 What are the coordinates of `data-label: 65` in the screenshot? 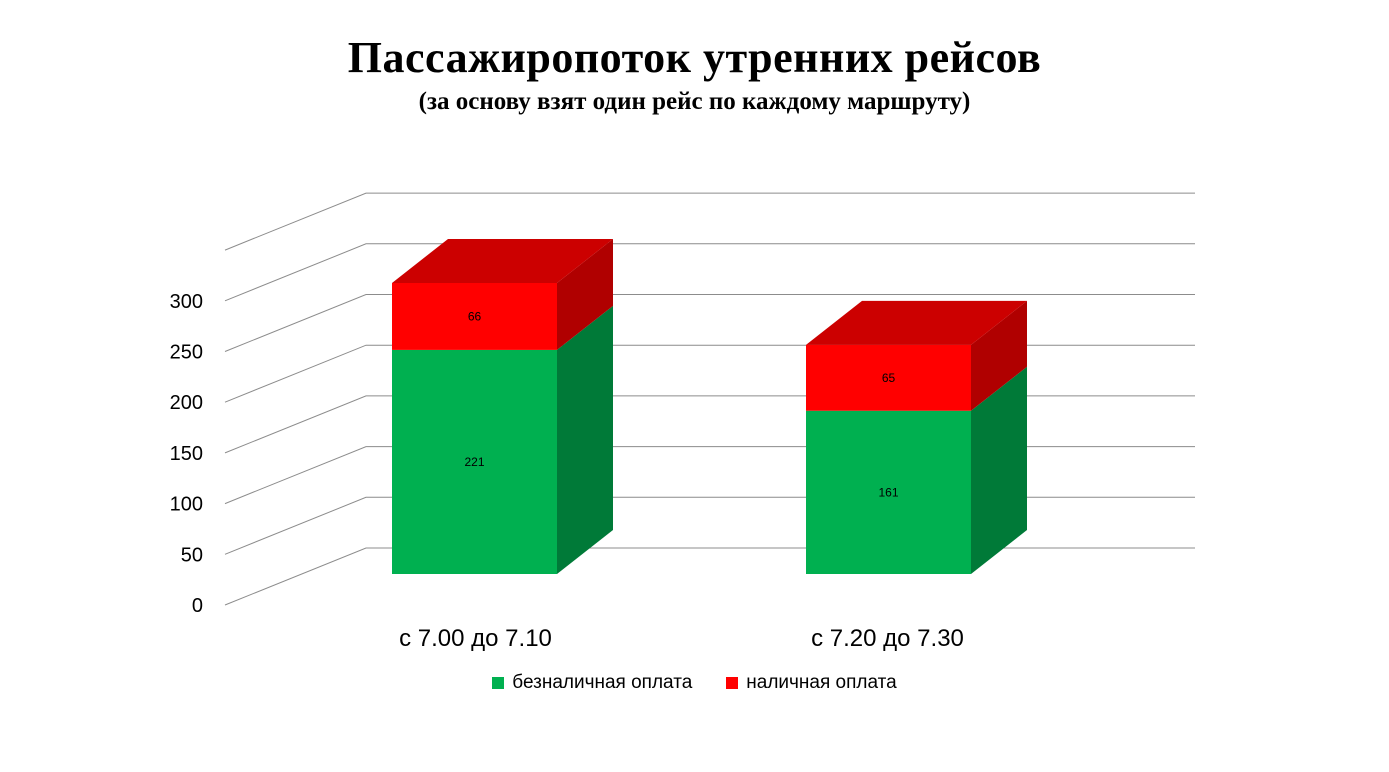 It's located at (889, 378).